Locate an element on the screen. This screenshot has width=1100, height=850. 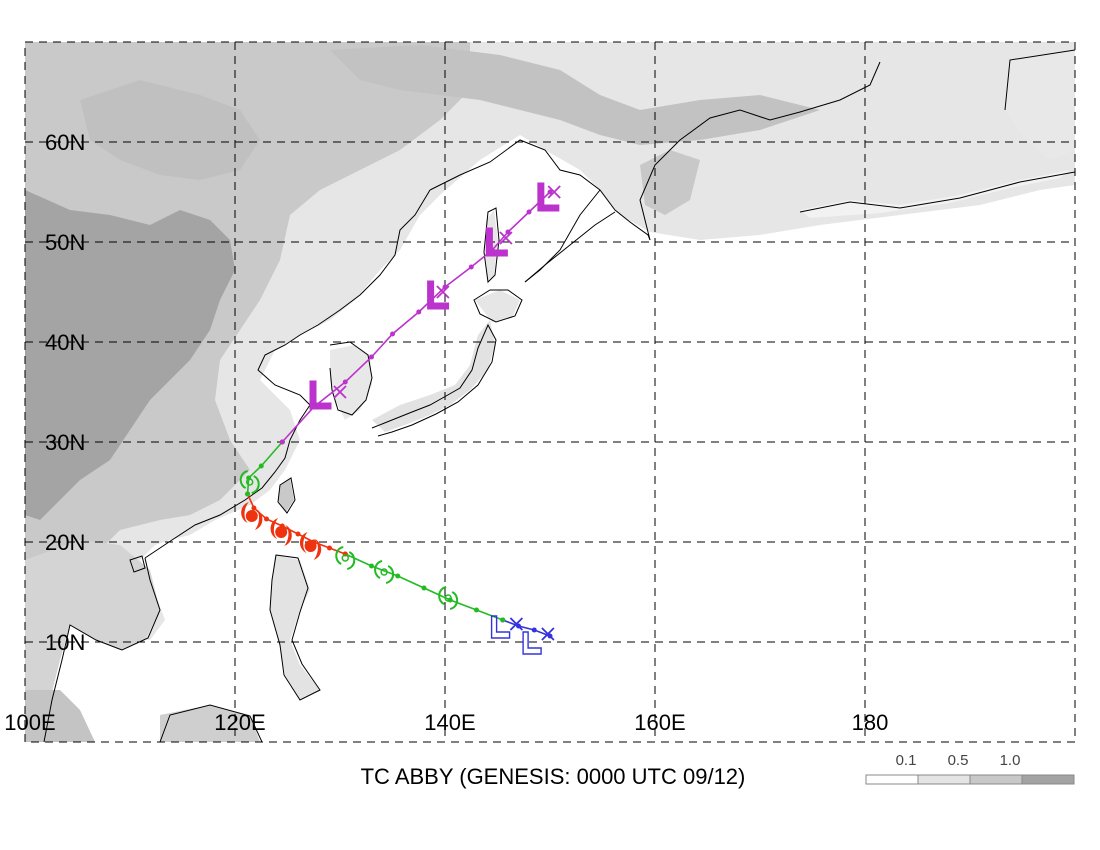
coast-kuril is located at coordinates (570, 247).